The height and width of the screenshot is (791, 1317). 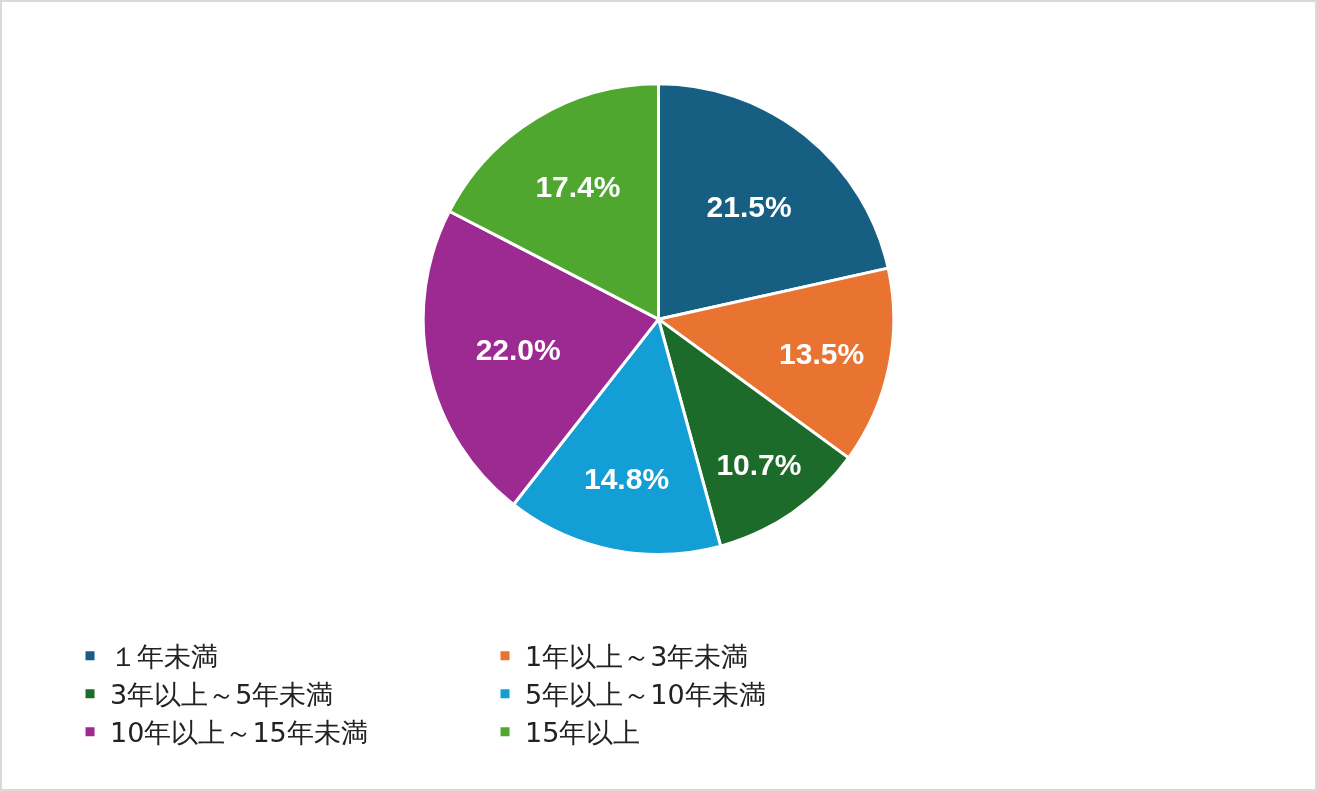 I want to click on legend-label: １年未満, so click(x=164, y=657).